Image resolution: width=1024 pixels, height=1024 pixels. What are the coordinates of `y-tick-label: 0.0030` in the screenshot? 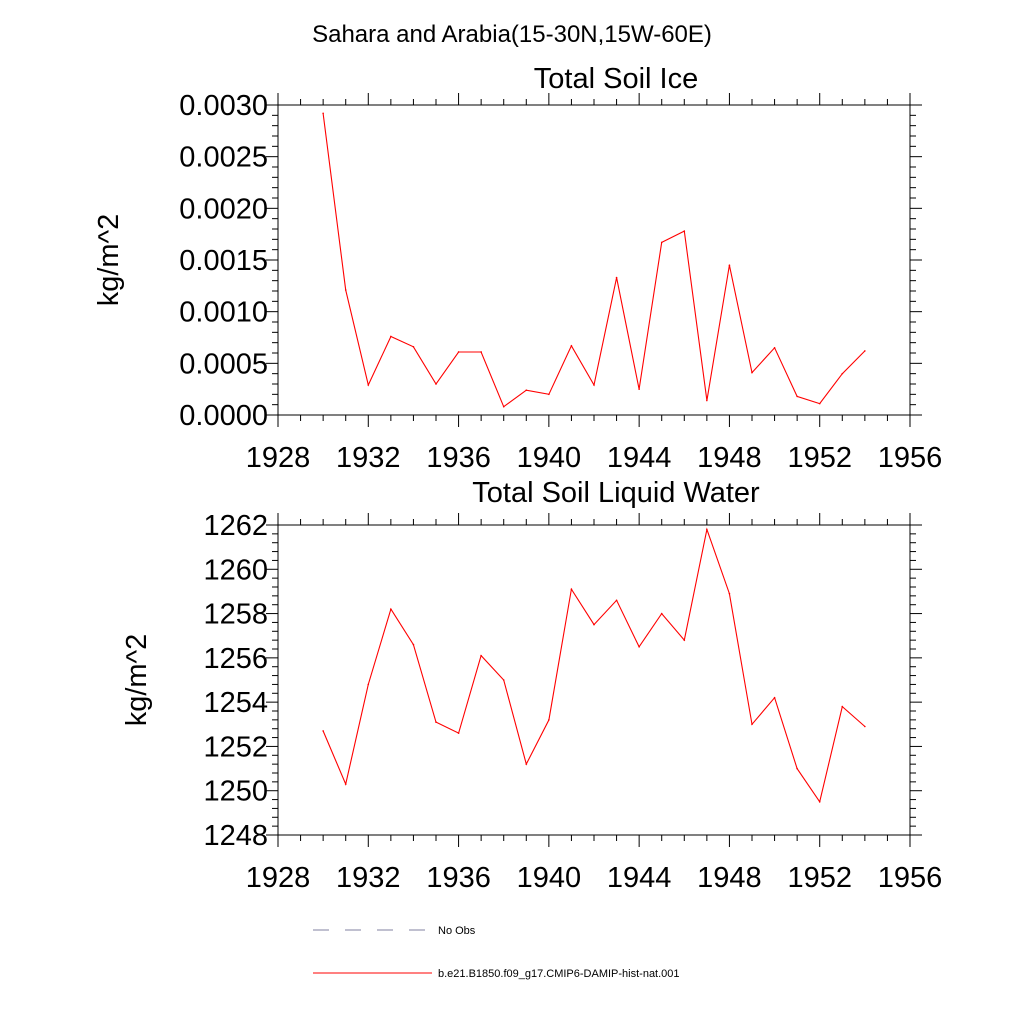 It's located at (223, 106).